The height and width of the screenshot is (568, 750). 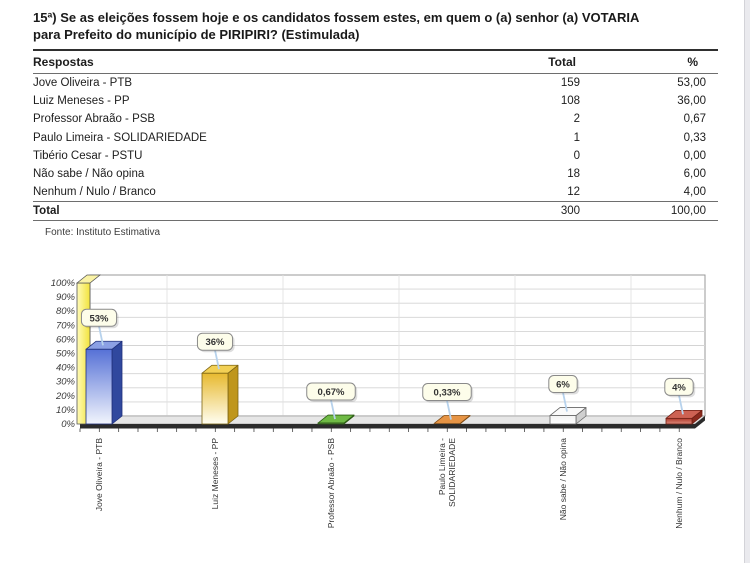 I want to click on table-row: Nenhum / Nulo / Branco 12 4,00, so click(x=375, y=192).